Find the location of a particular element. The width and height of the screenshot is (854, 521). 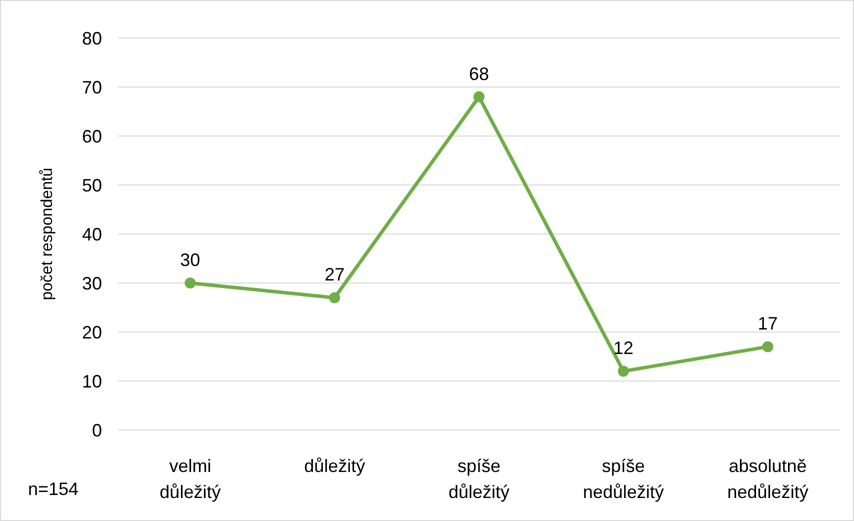

x-tick-label: absolutně nedůležitý is located at coordinates (767, 479).